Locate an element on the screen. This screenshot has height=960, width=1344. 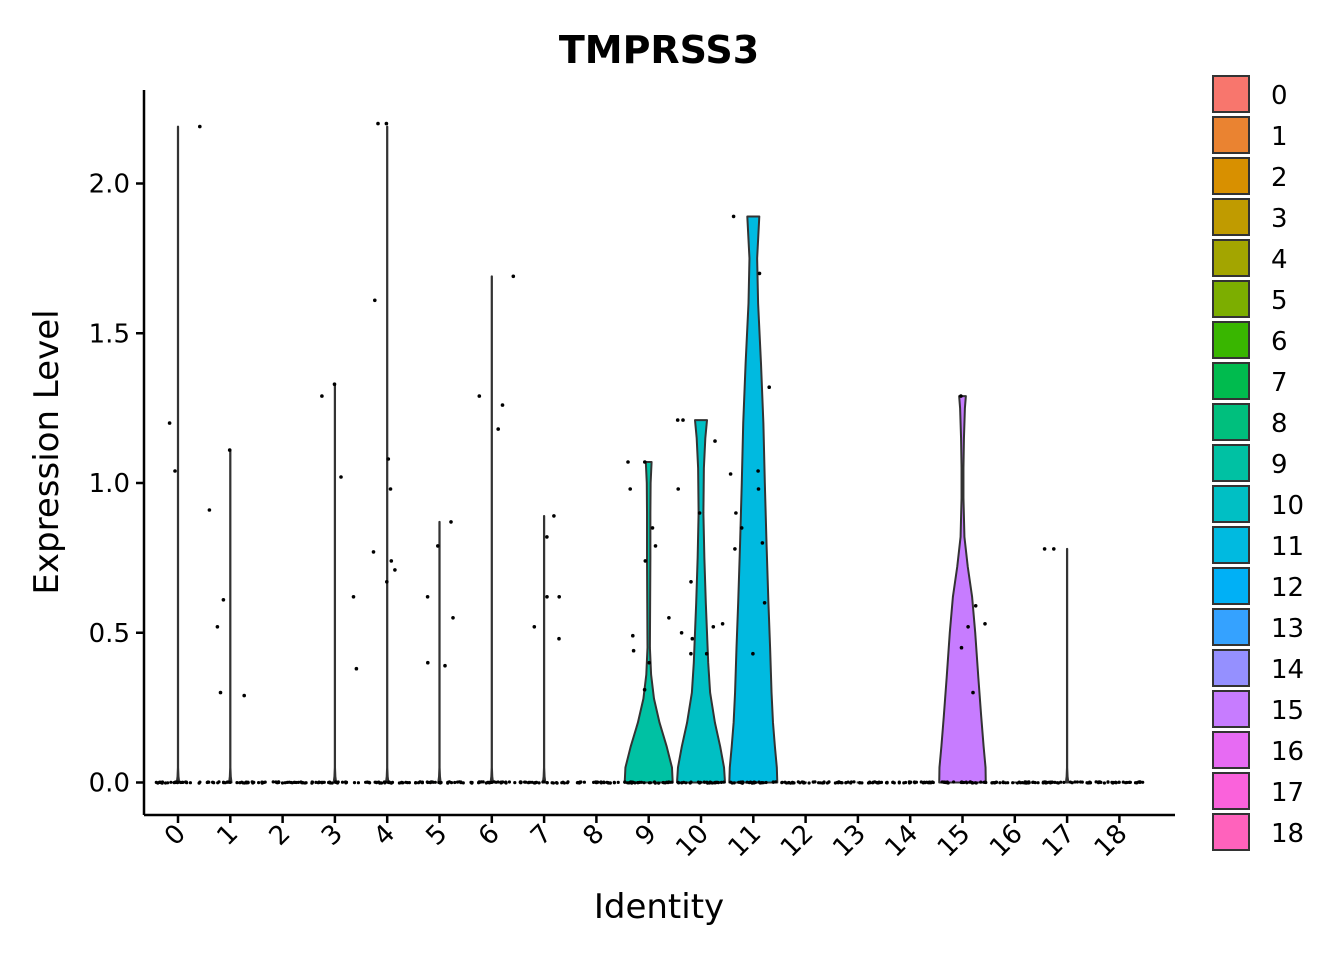
legend-label-1: 1 is located at coordinates (1279, 137).